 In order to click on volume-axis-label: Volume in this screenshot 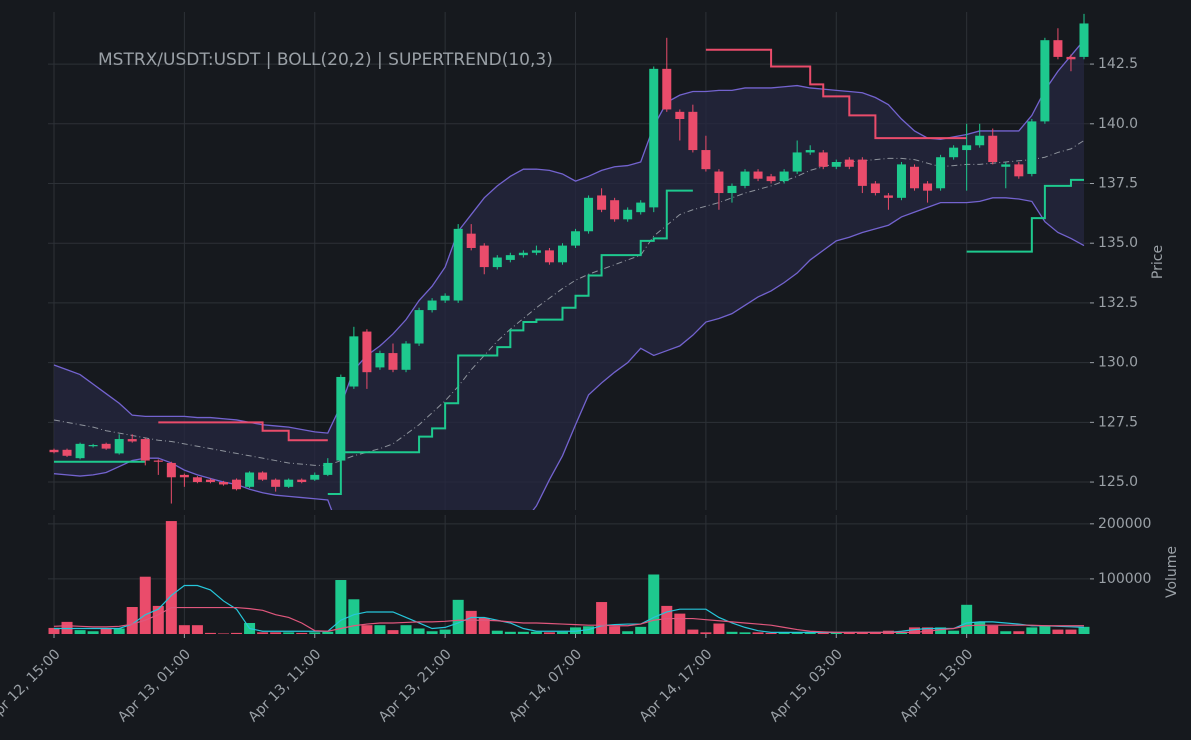, I will do `click(1172, 572)`.